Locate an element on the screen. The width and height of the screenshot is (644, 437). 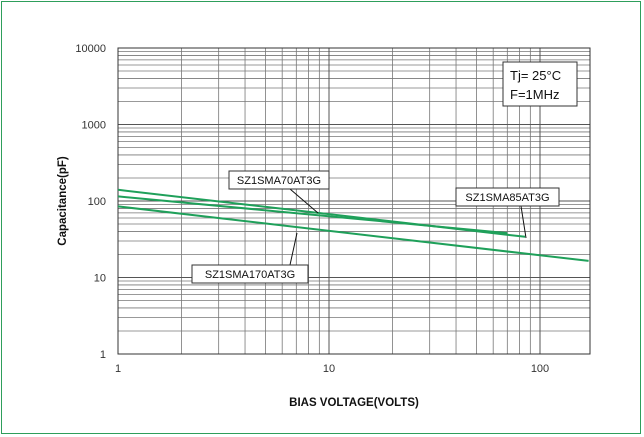
label-box-sz1sma85at3g is located at coordinates (507, 197).